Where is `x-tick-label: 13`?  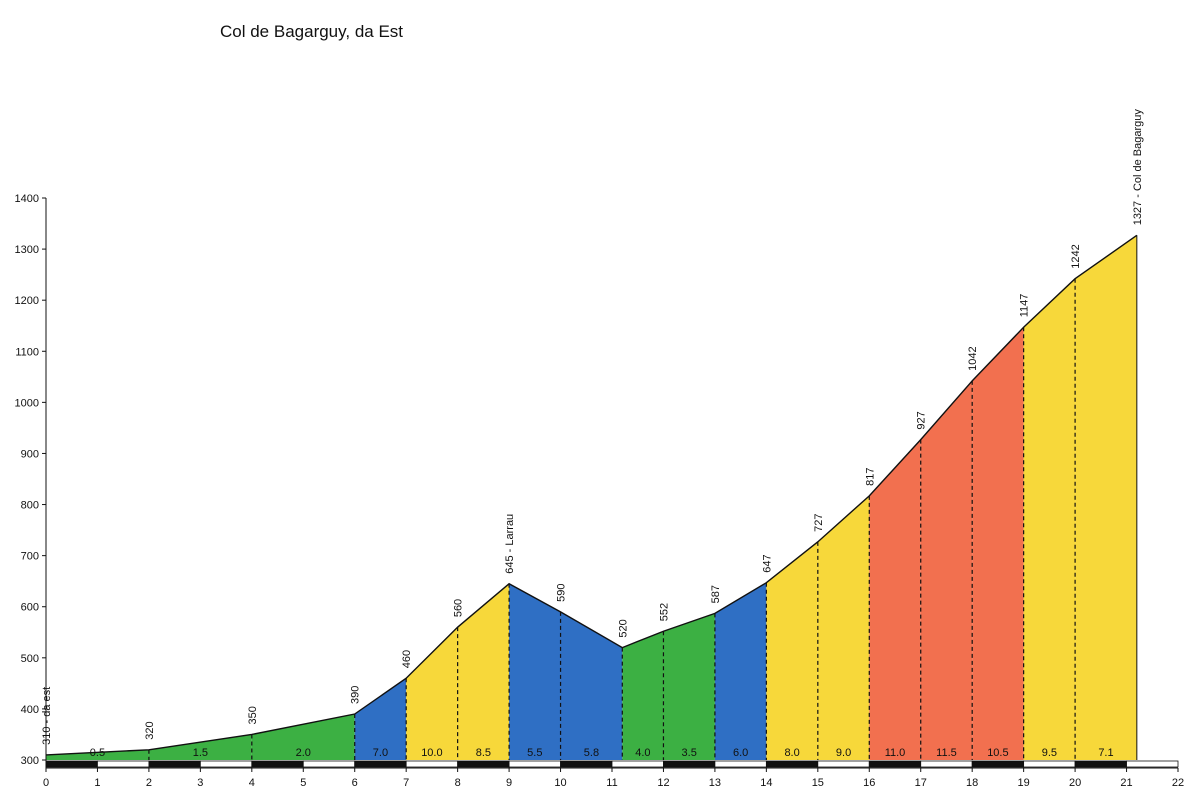
x-tick-label: 13 is located at coordinates (715, 783).